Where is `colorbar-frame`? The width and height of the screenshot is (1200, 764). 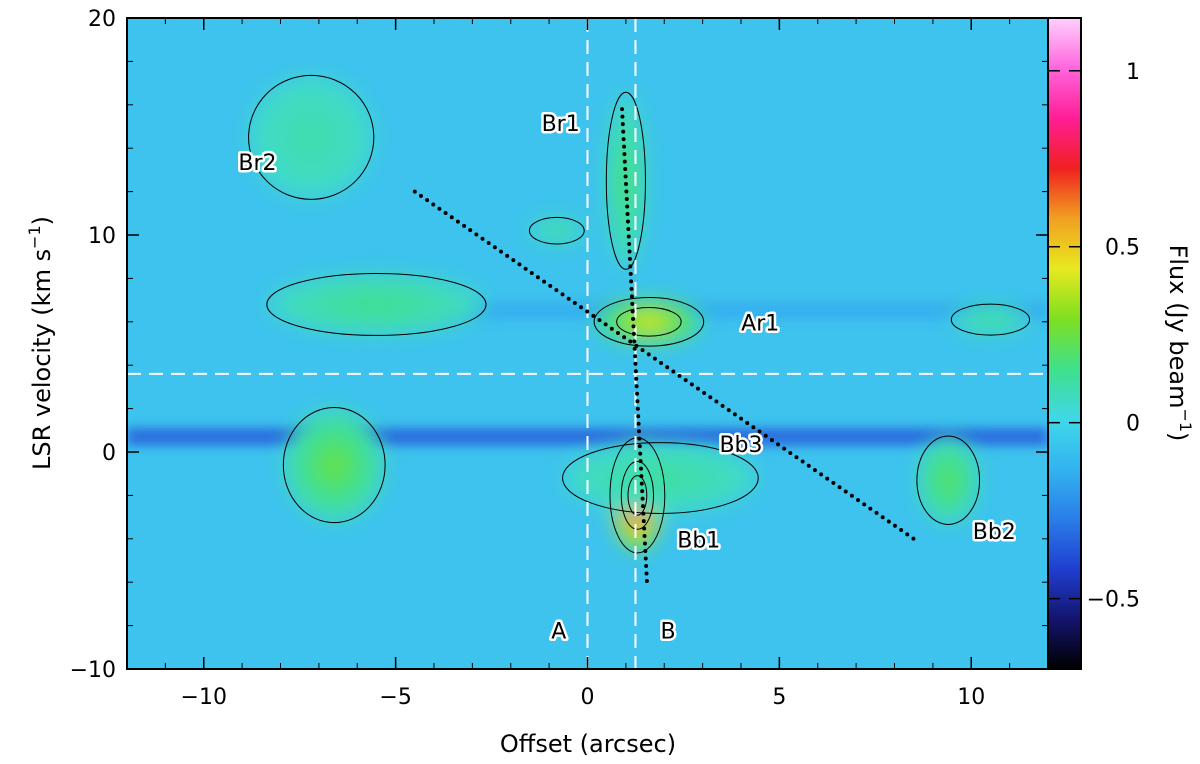 colorbar-frame is located at coordinates (1064, 343).